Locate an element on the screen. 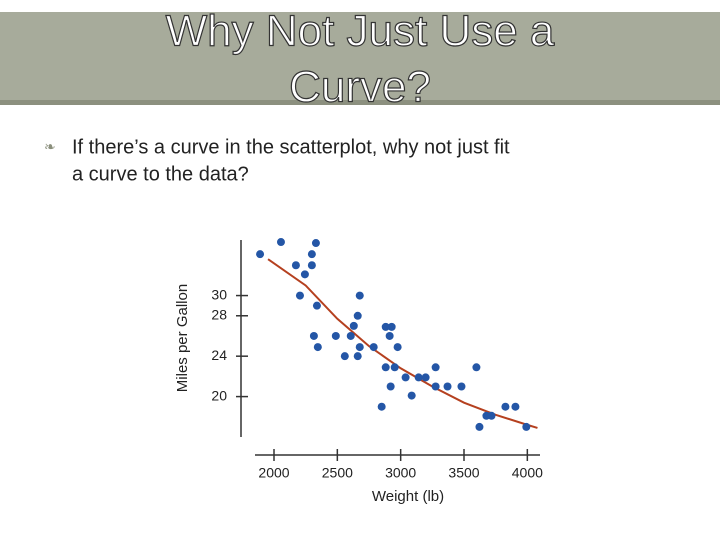  y-tick-label: 30 is located at coordinates (219, 294).